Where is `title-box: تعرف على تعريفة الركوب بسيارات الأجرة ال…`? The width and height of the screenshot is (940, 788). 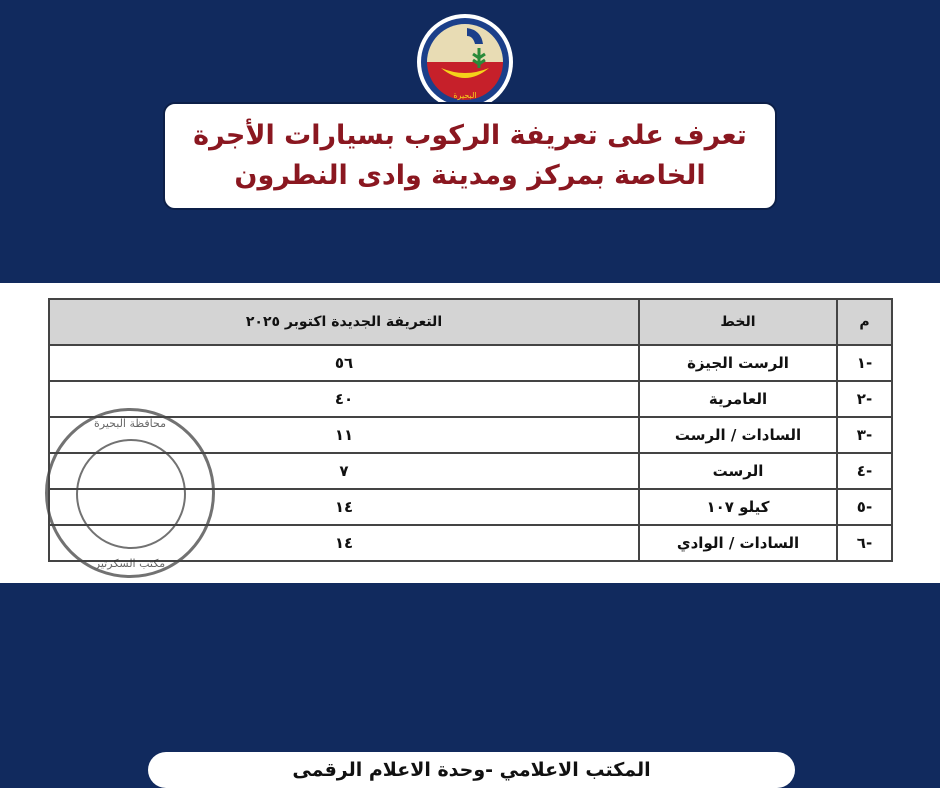
title-box: تعرف على تعريفة الركوب بسيارات الأجرة ال… is located at coordinates (470, 156).